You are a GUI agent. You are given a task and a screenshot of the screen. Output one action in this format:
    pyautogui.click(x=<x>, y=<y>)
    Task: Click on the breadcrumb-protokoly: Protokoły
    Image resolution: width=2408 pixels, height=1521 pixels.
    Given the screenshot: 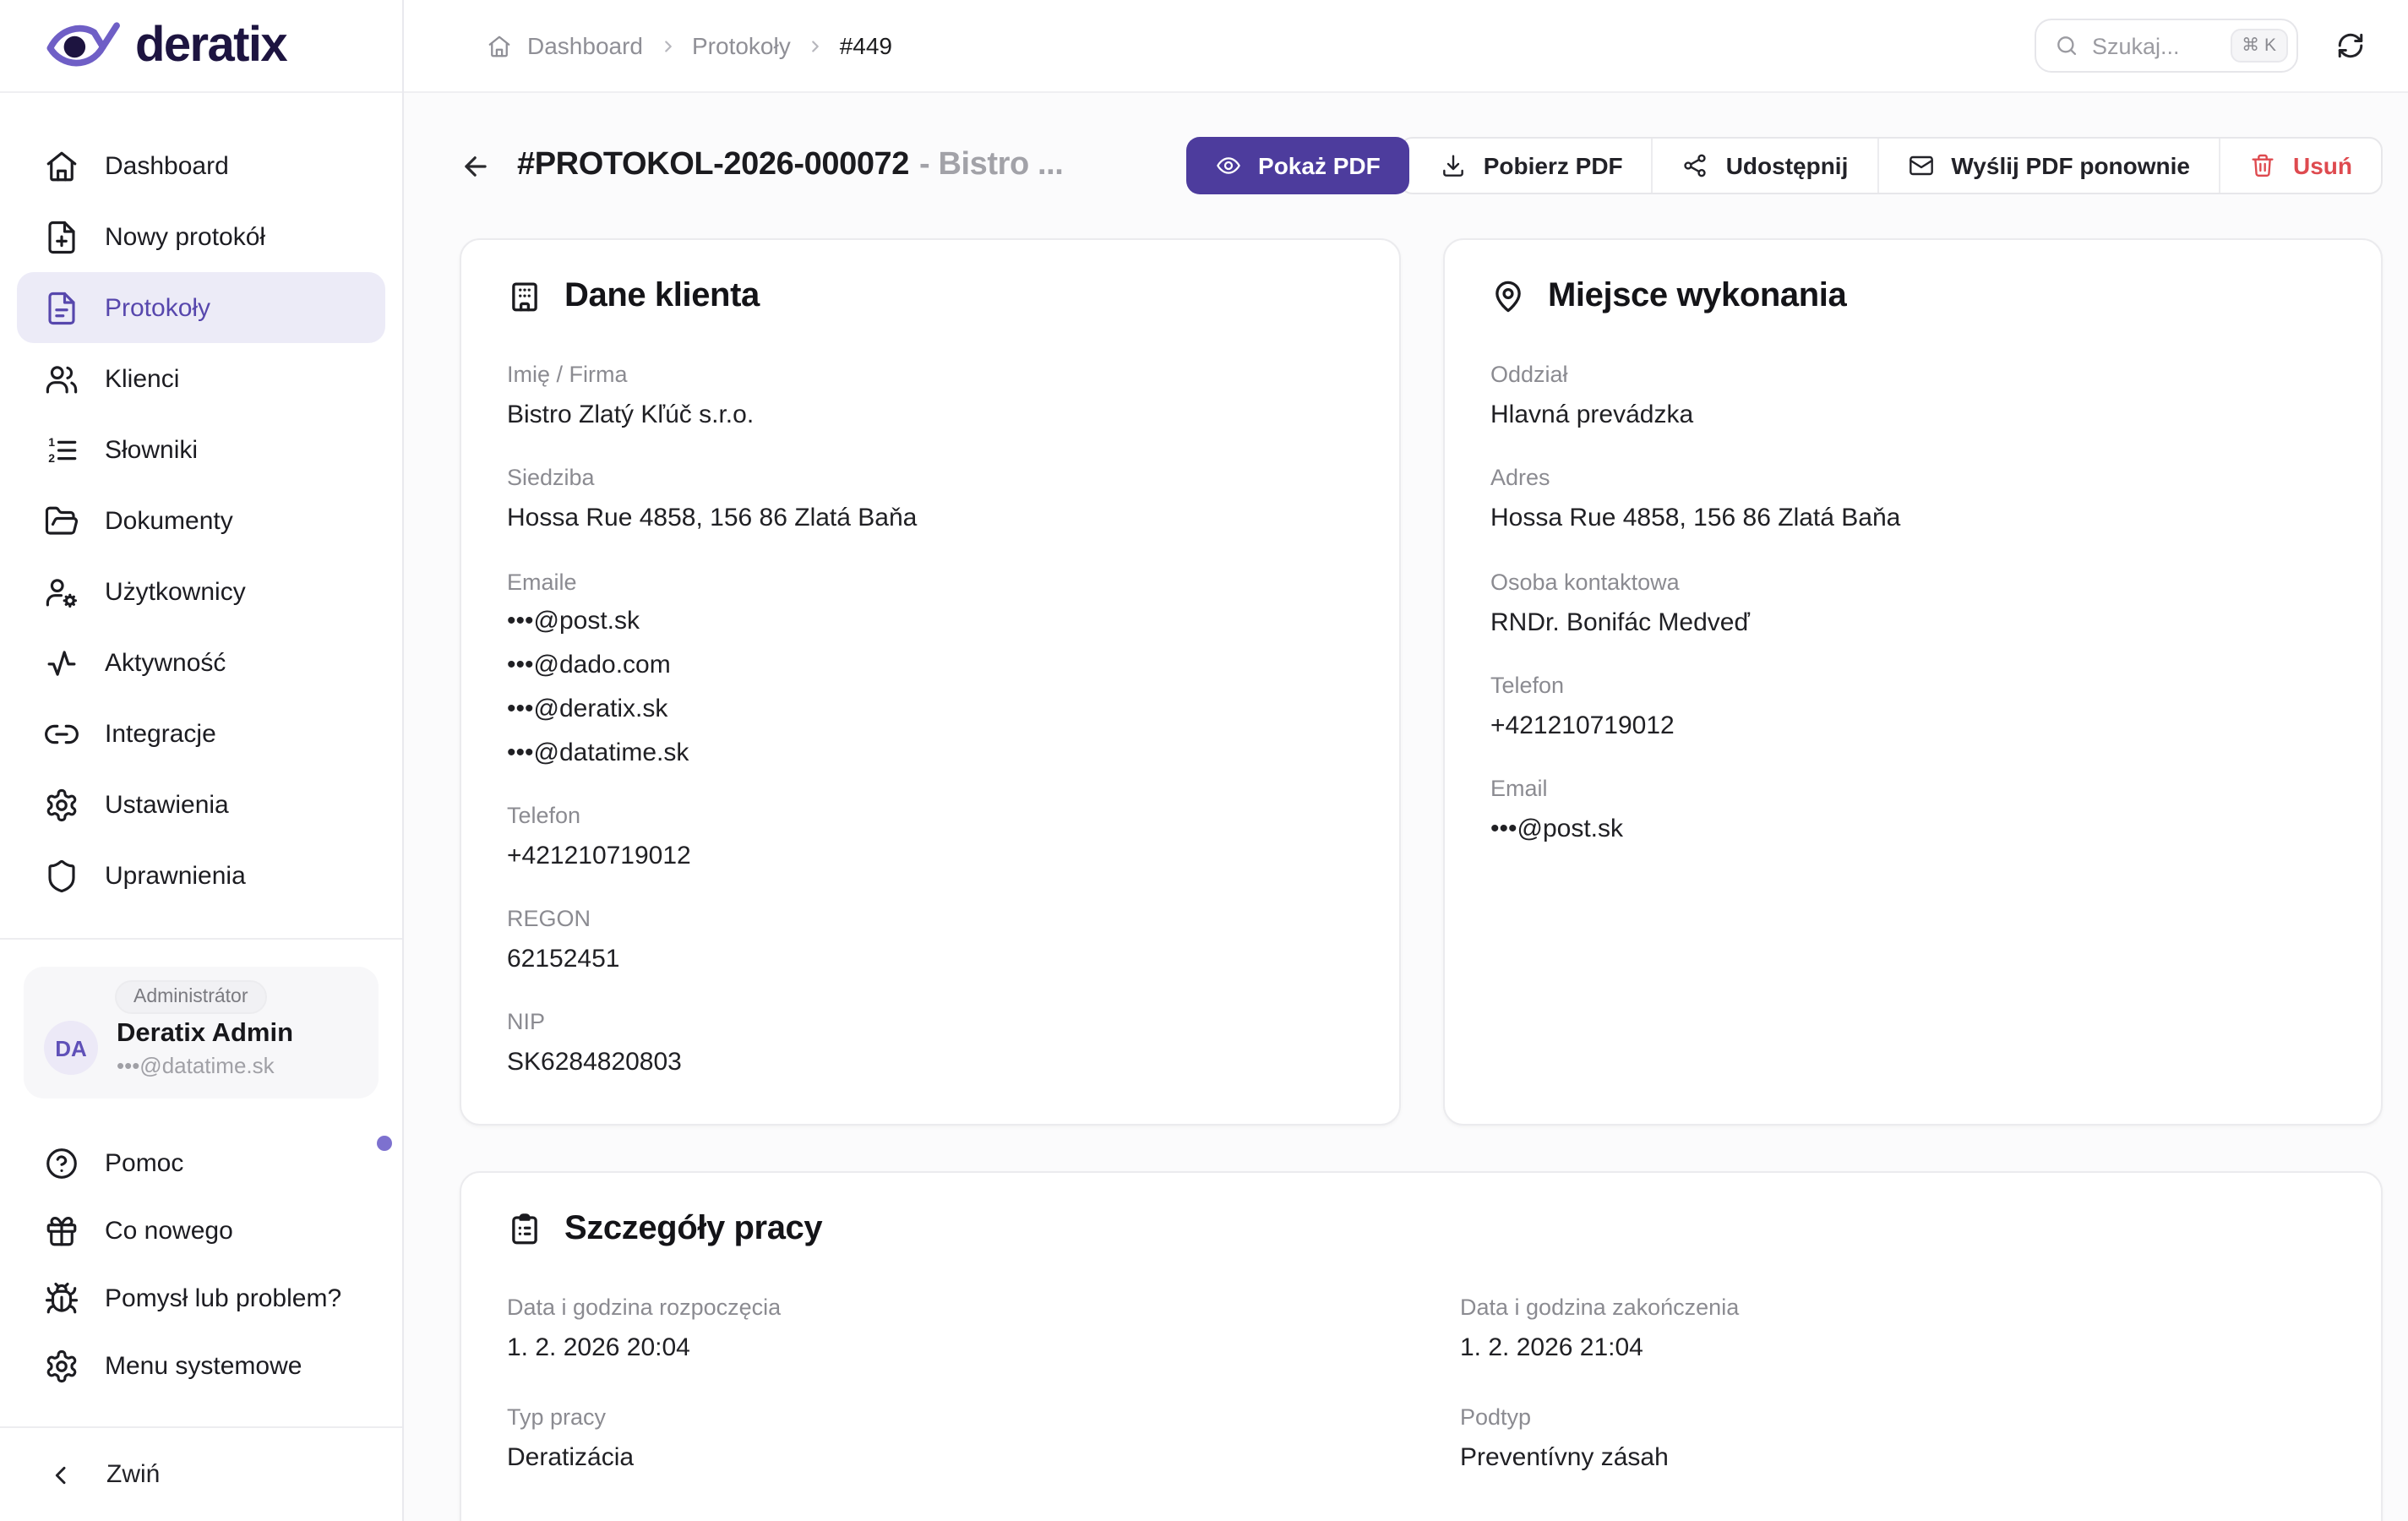 What is the action you would take?
    pyautogui.click(x=742, y=45)
    